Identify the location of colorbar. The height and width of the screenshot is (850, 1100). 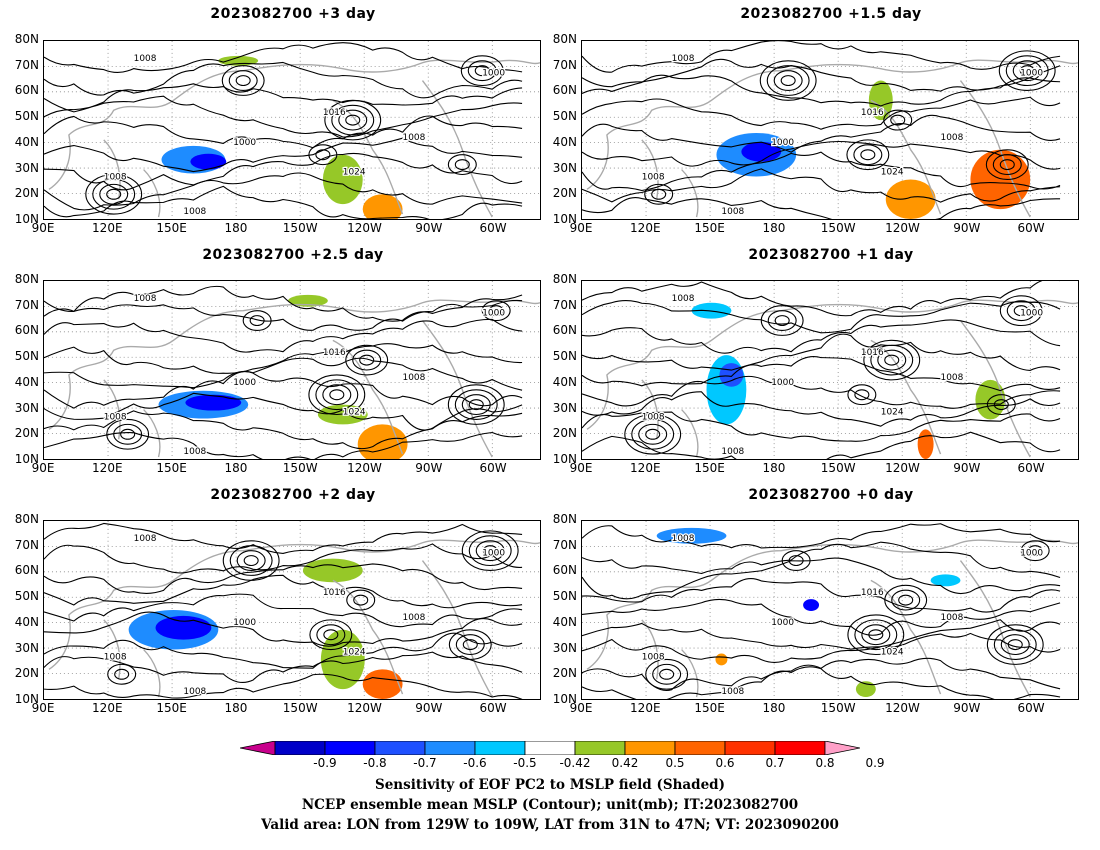
(550, 748).